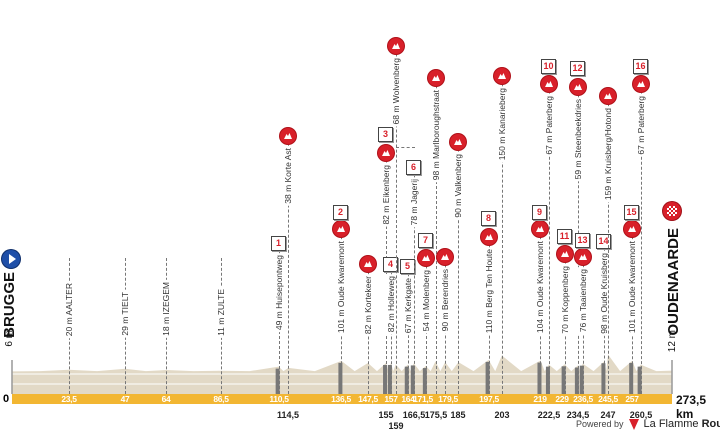  What do you see at coordinates (578, 139) in the screenshot?
I see `climb-label: 59 m Steenbeekdries` at bounding box center [578, 139].